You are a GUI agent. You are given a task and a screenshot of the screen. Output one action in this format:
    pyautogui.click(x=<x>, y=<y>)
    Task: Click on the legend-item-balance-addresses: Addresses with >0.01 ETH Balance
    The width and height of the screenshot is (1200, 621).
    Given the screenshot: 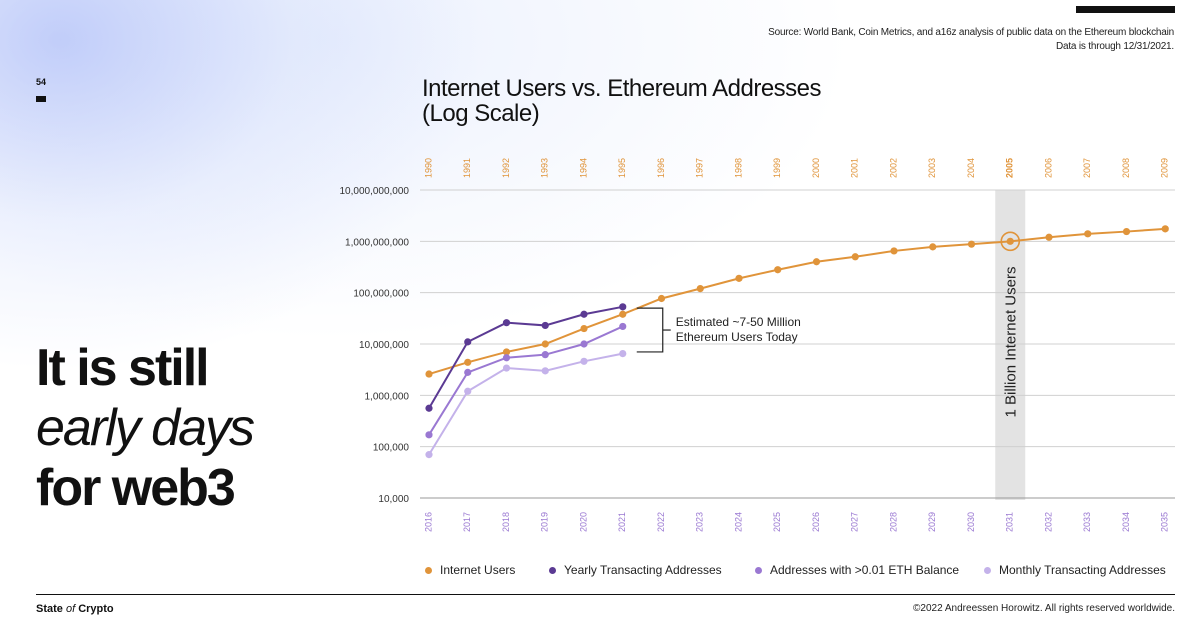 What is the action you would take?
    pyautogui.click(x=857, y=570)
    